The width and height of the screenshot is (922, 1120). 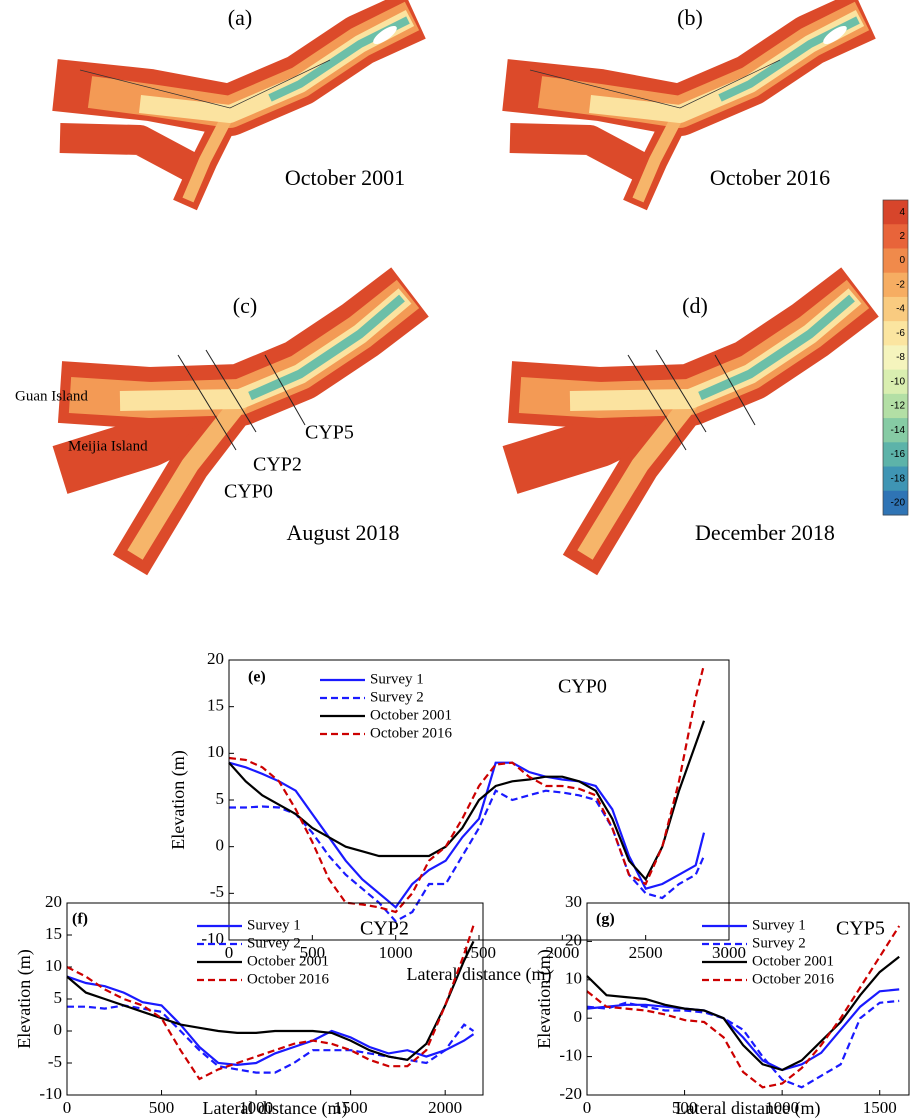 I want to click on colorbar-tick-label: -12, so click(x=898, y=406).